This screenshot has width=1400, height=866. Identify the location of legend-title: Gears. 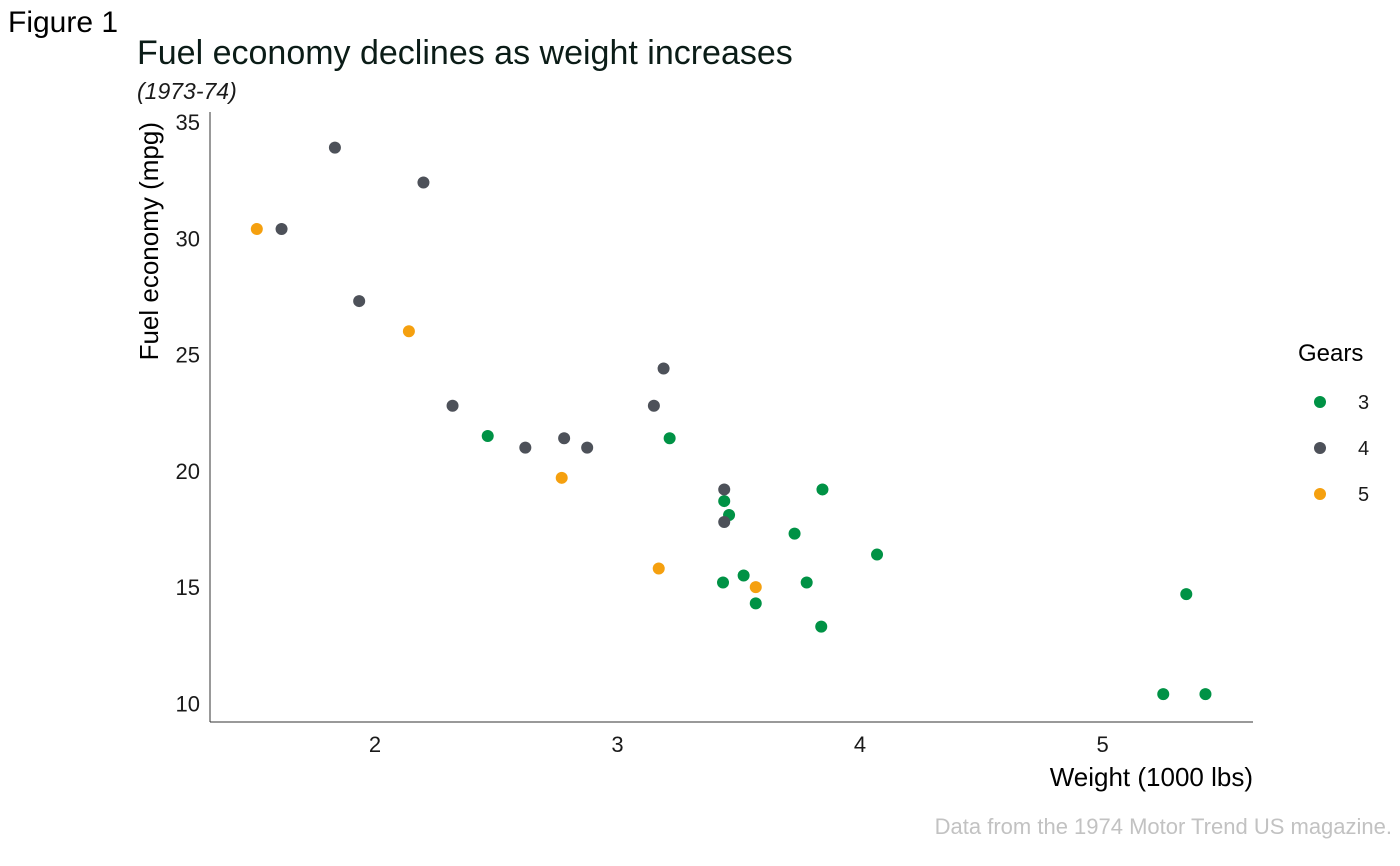
(1330, 353).